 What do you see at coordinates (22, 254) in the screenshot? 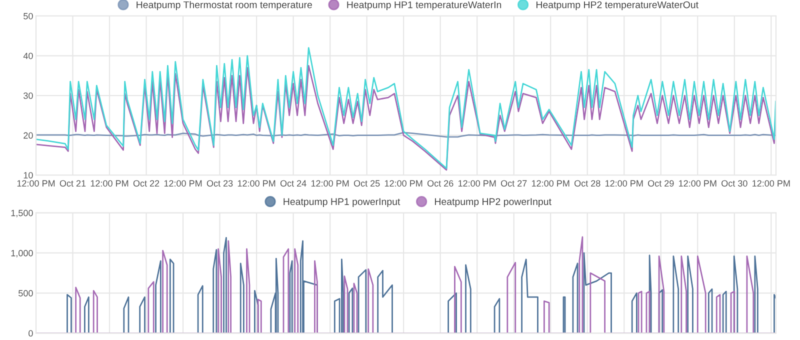
I see `y-tick-label: 1,000` at bounding box center [22, 254].